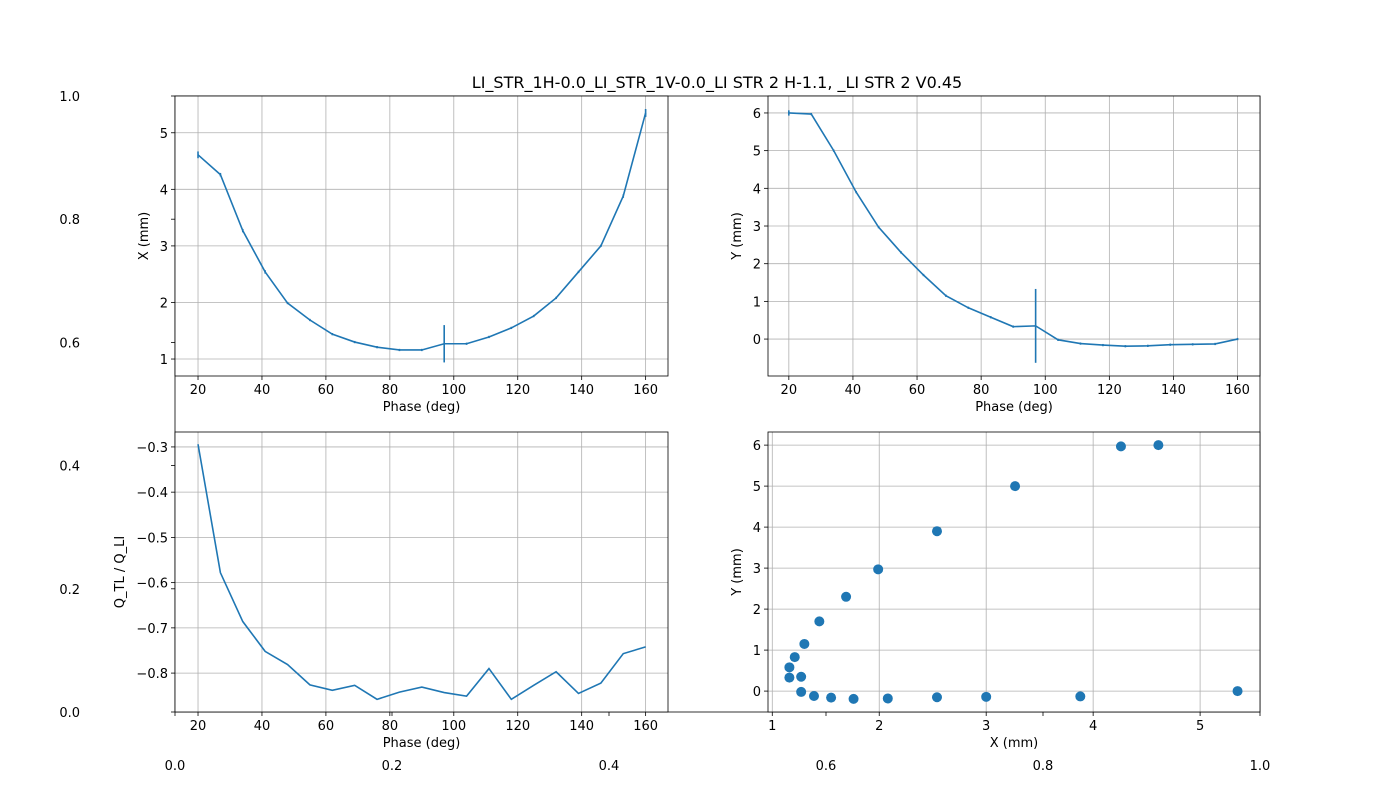  Describe the element at coordinates (152, 584) in the screenshot. I see `y-tick-label: −0.6` at that location.